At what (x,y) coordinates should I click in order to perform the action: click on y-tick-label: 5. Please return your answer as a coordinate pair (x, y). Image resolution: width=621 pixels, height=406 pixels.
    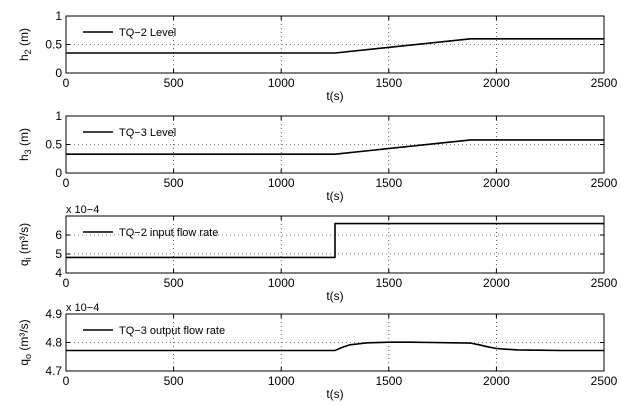
    Looking at the image, I should click on (58, 254).